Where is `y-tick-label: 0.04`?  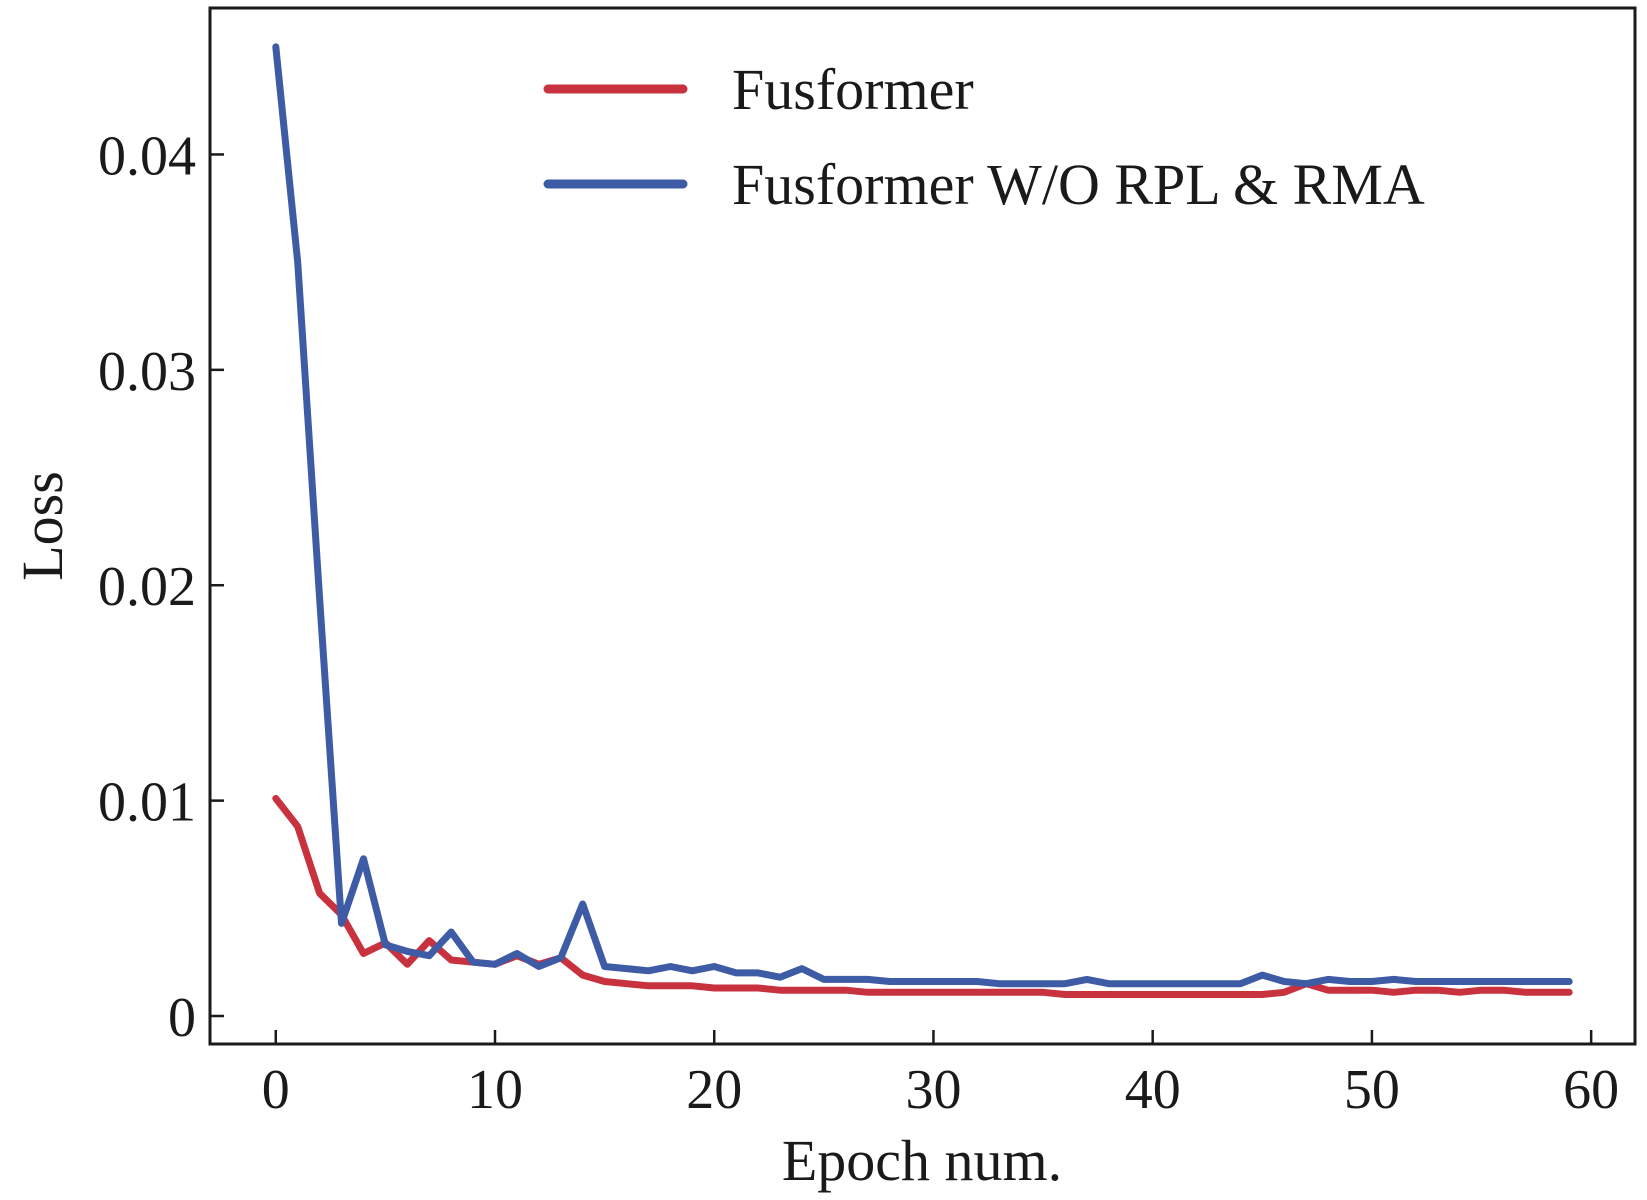
y-tick-label: 0.04 is located at coordinates (147, 156).